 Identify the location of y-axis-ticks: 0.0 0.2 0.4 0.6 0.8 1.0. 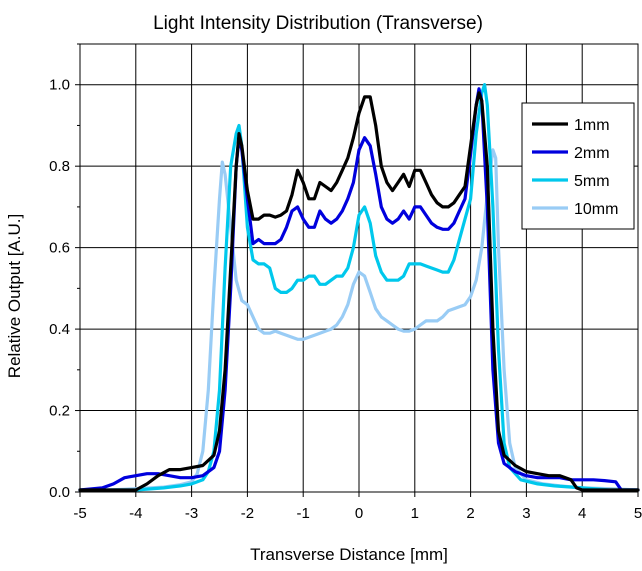
(64, 272).